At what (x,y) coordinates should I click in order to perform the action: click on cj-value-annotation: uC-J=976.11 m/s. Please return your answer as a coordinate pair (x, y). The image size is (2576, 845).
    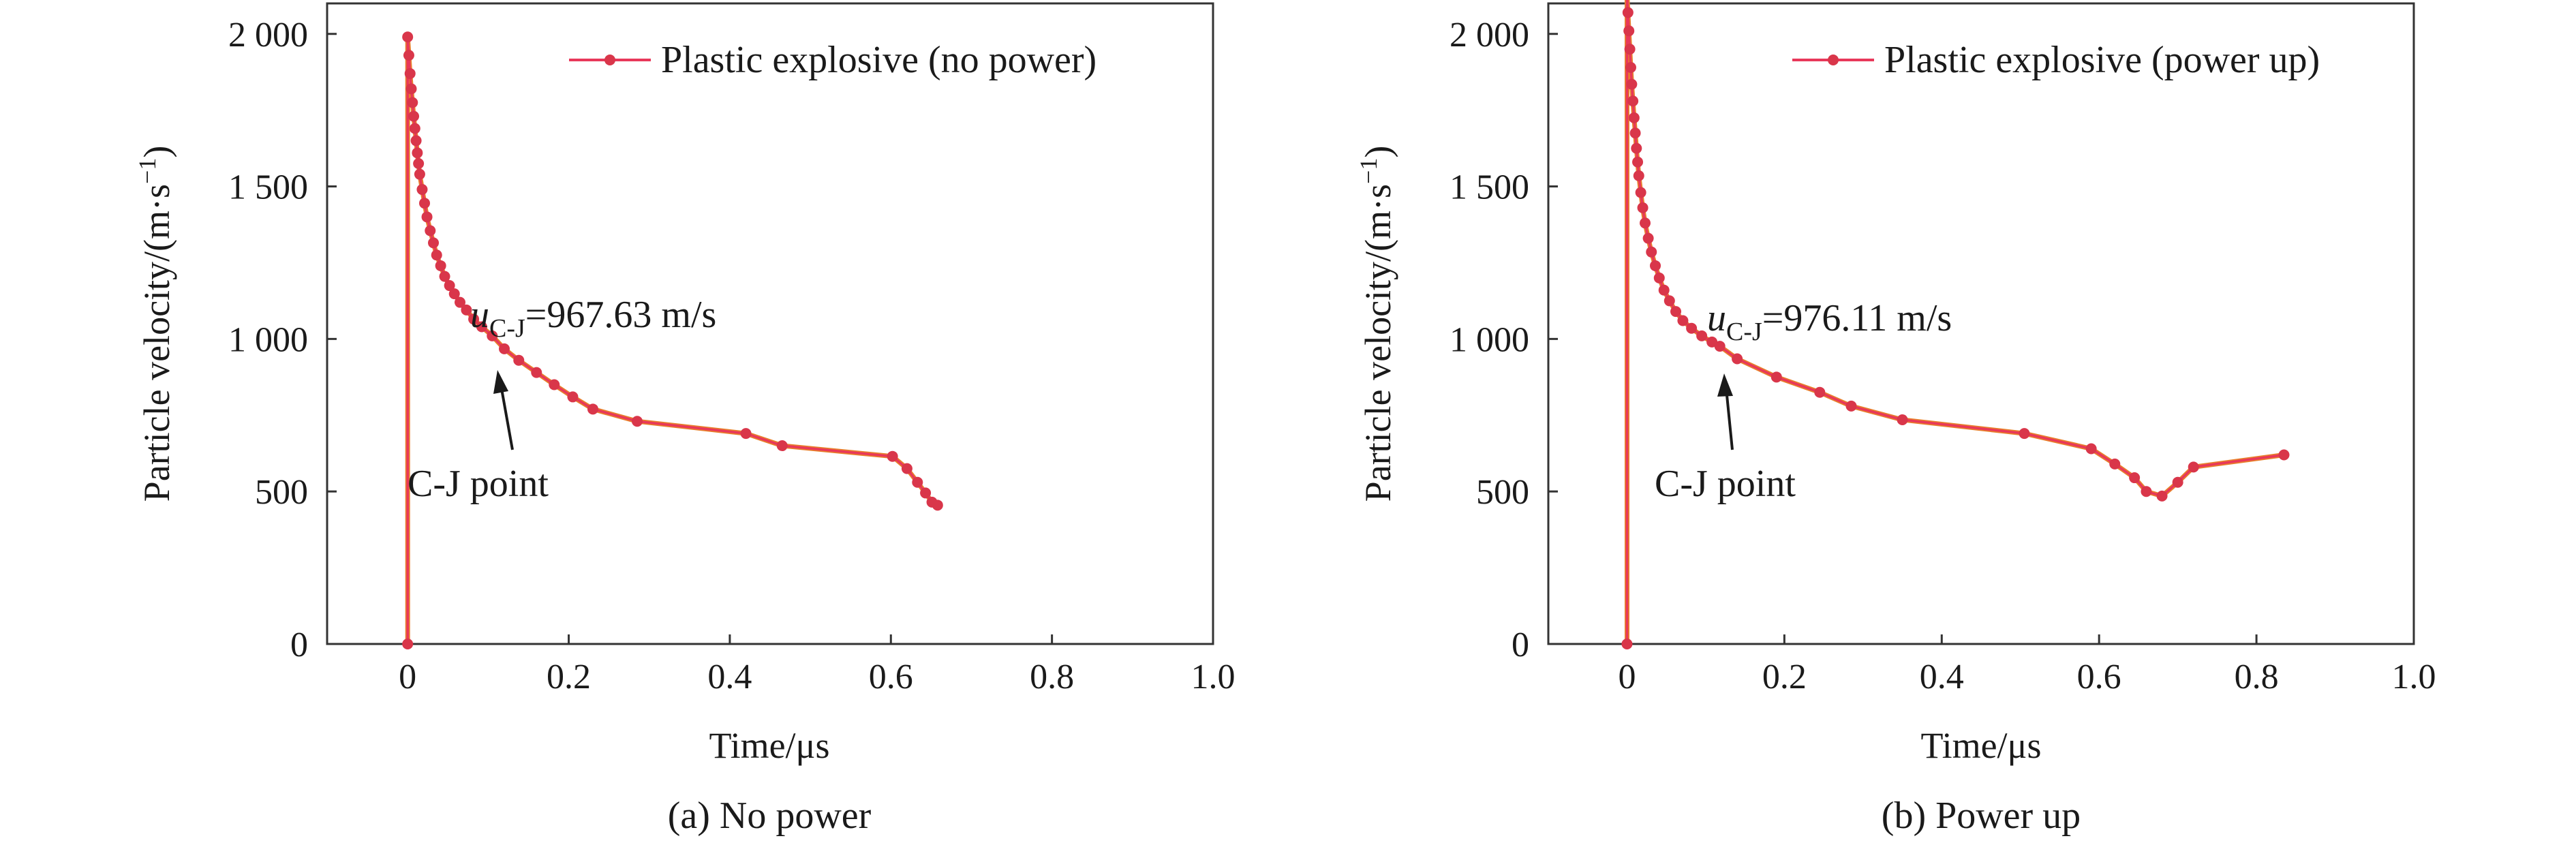
    Looking at the image, I should click on (1829, 321).